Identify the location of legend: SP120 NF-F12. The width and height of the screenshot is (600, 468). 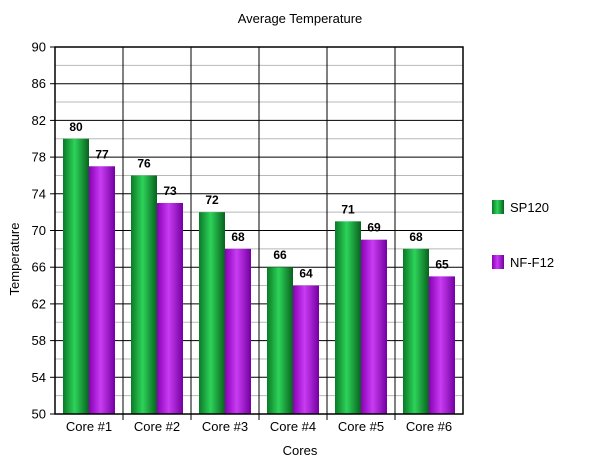
(523, 235).